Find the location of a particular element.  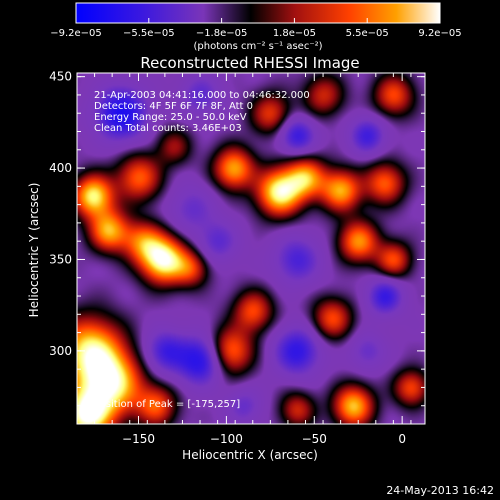

annotation-energy-range: Energy Range: 25.0 - 50.0 keV is located at coordinates (170, 117).